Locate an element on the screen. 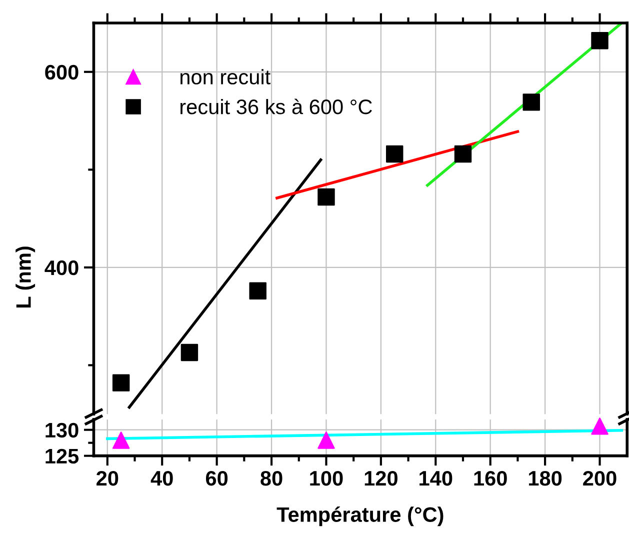 The image size is (629, 535). x-tick-label: 200 is located at coordinates (599, 478).